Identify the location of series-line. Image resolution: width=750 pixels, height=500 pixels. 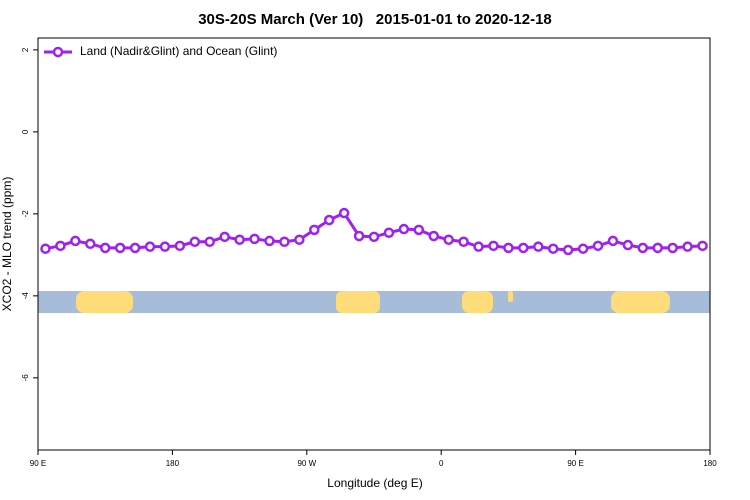
(374, 231).